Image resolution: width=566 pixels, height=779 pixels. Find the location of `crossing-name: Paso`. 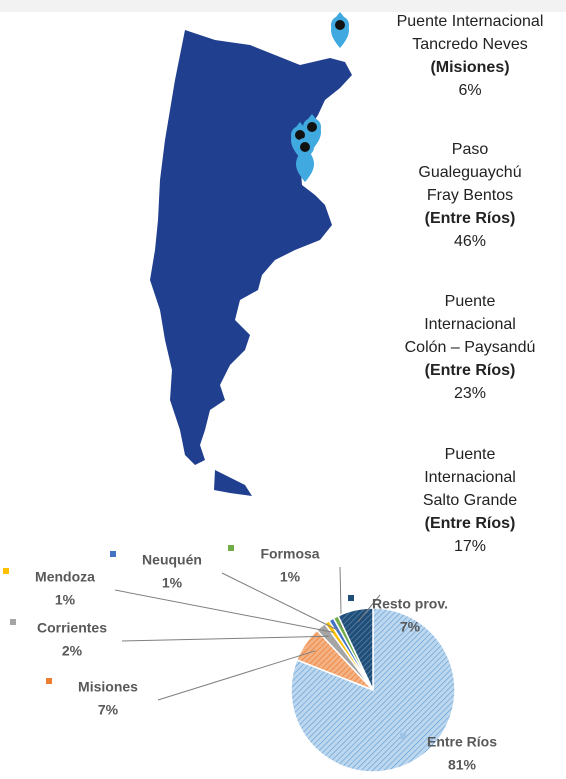

crossing-name: Paso is located at coordinates (470, 149).